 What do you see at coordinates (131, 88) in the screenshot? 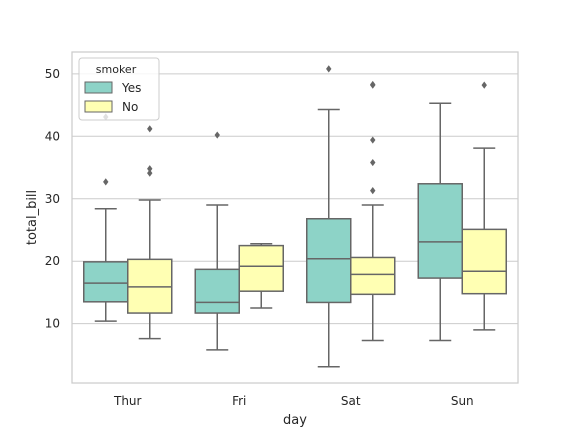
I see `legend-label: Yes` at bounding box center [131, 88].